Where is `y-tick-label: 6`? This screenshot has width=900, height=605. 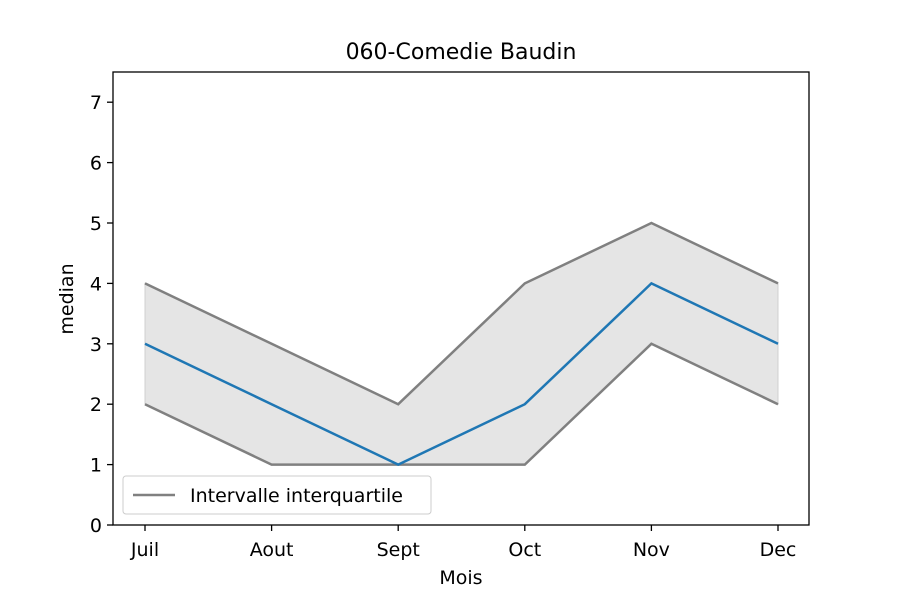
y-tick-label: 6 is located at coordinates (96, 164).